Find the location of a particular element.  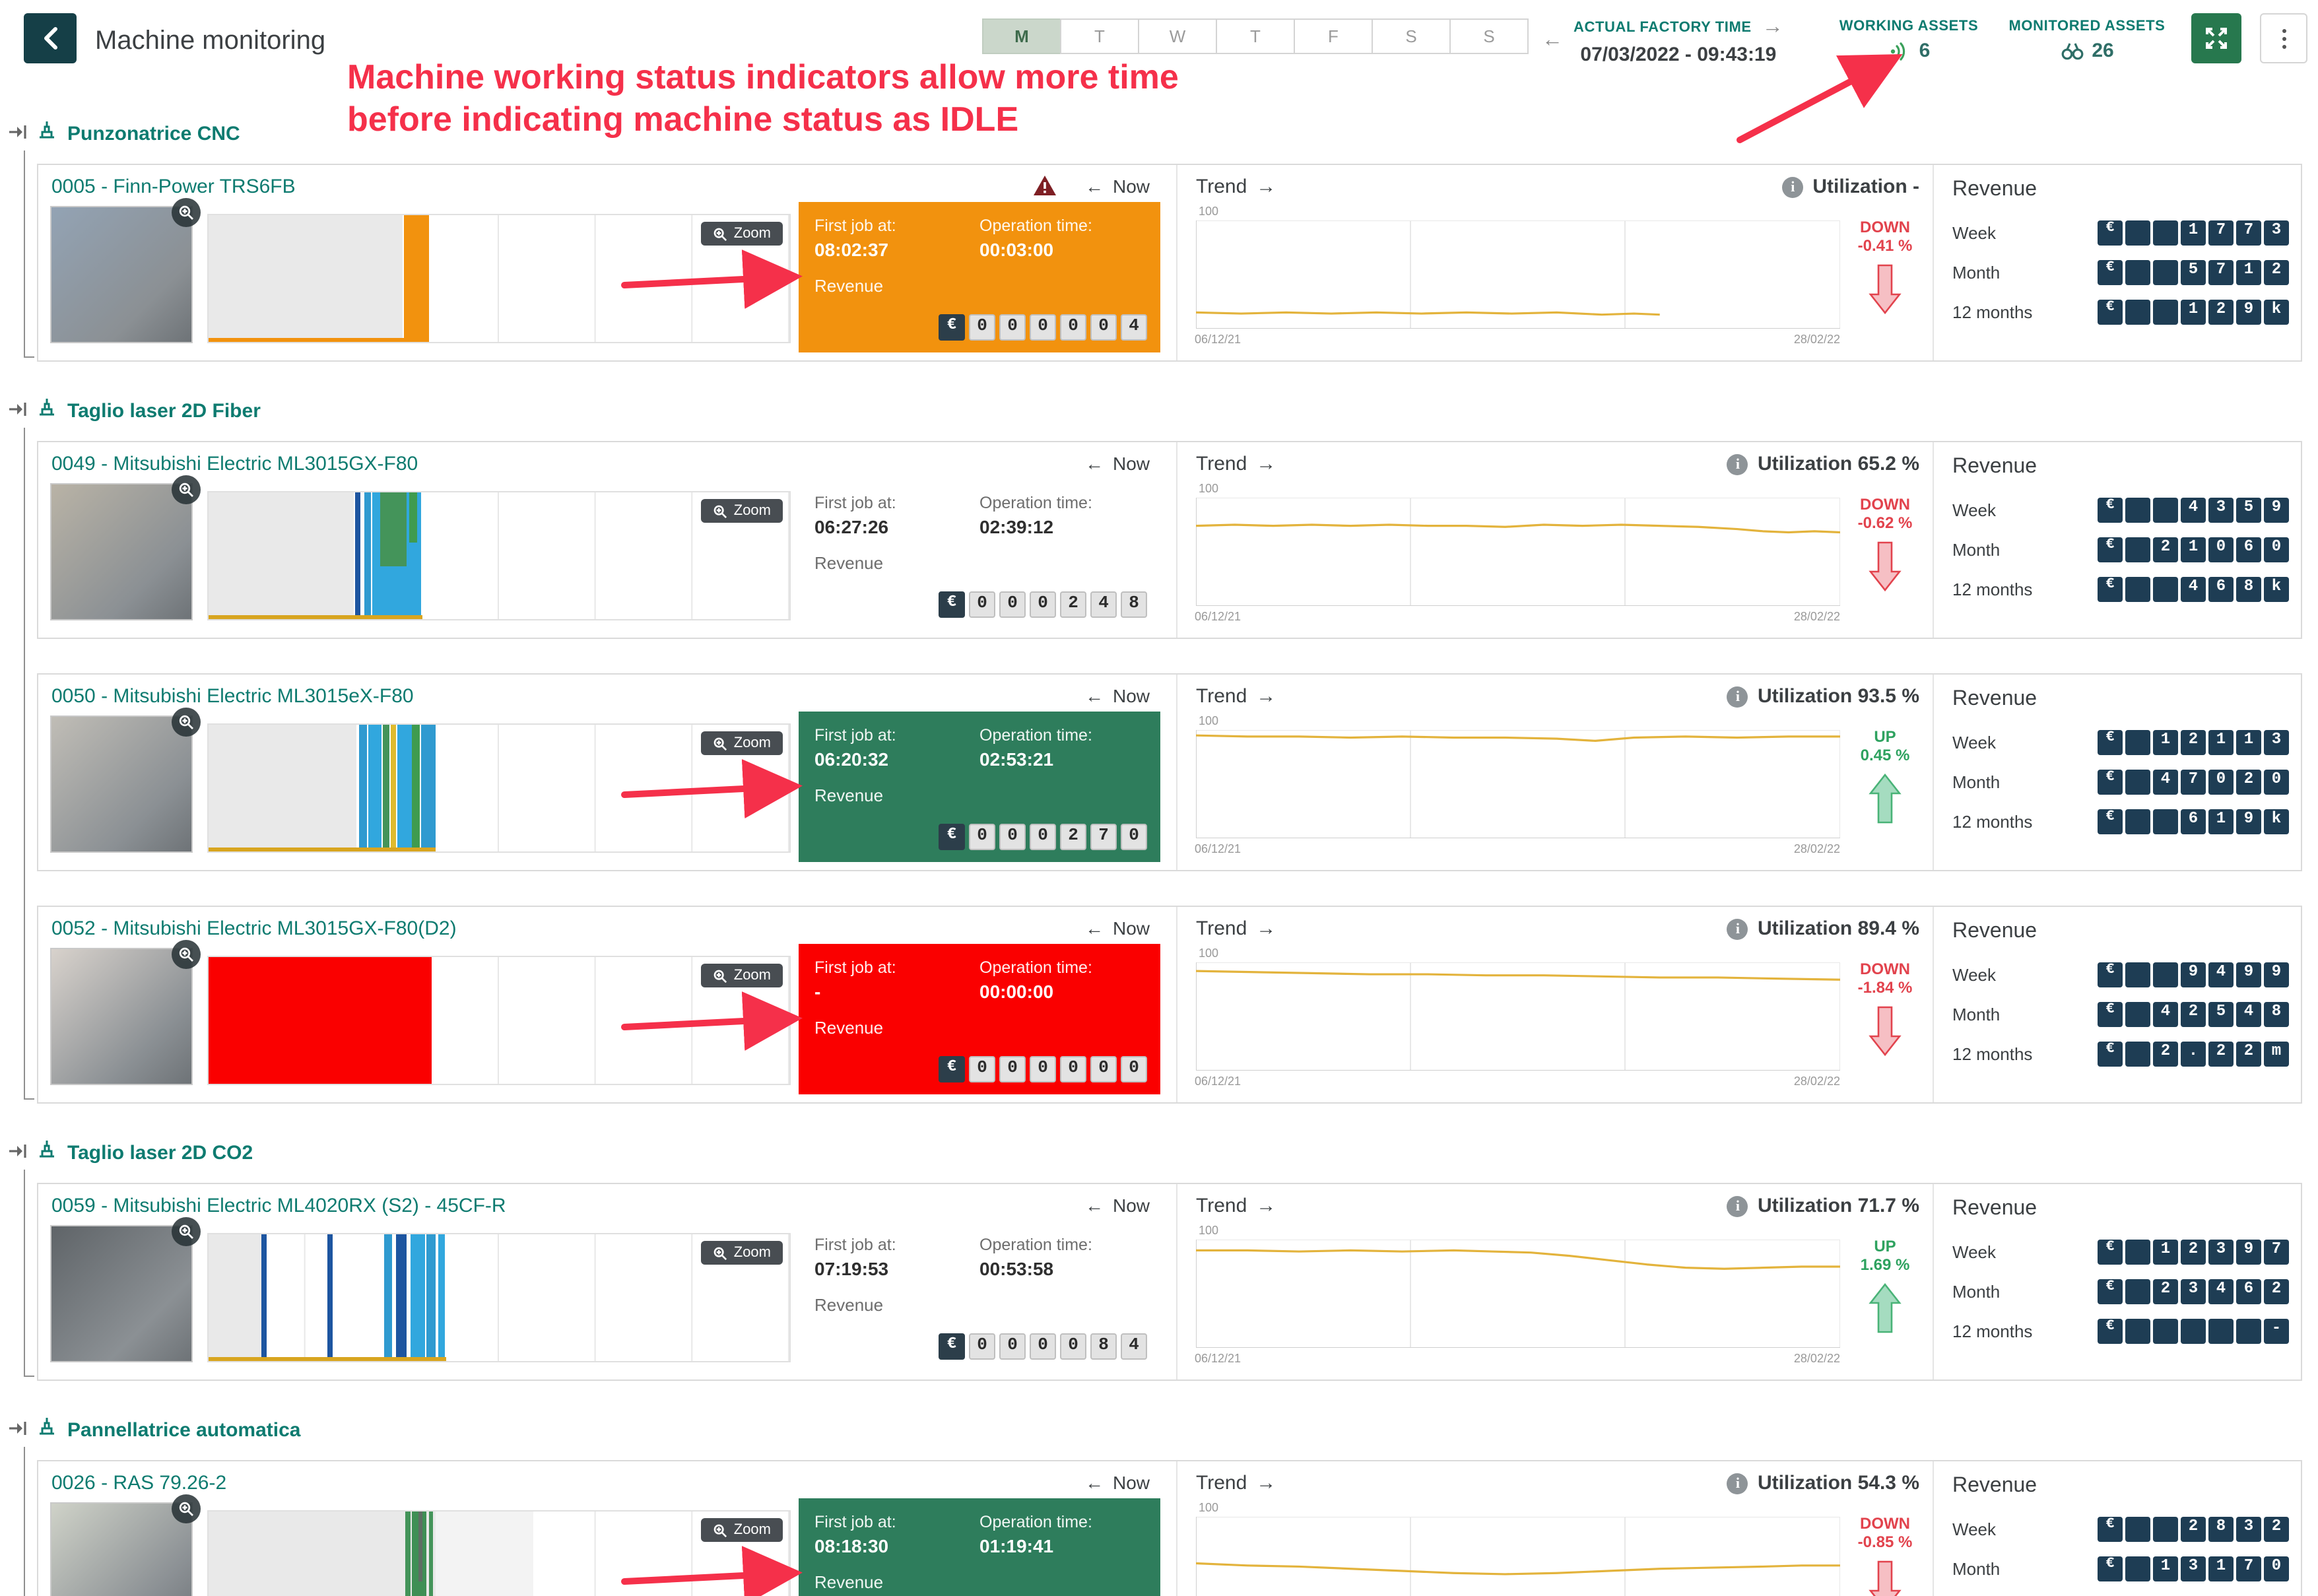

next-day-arrow-icon: → is located at coordinates (1772, 27).